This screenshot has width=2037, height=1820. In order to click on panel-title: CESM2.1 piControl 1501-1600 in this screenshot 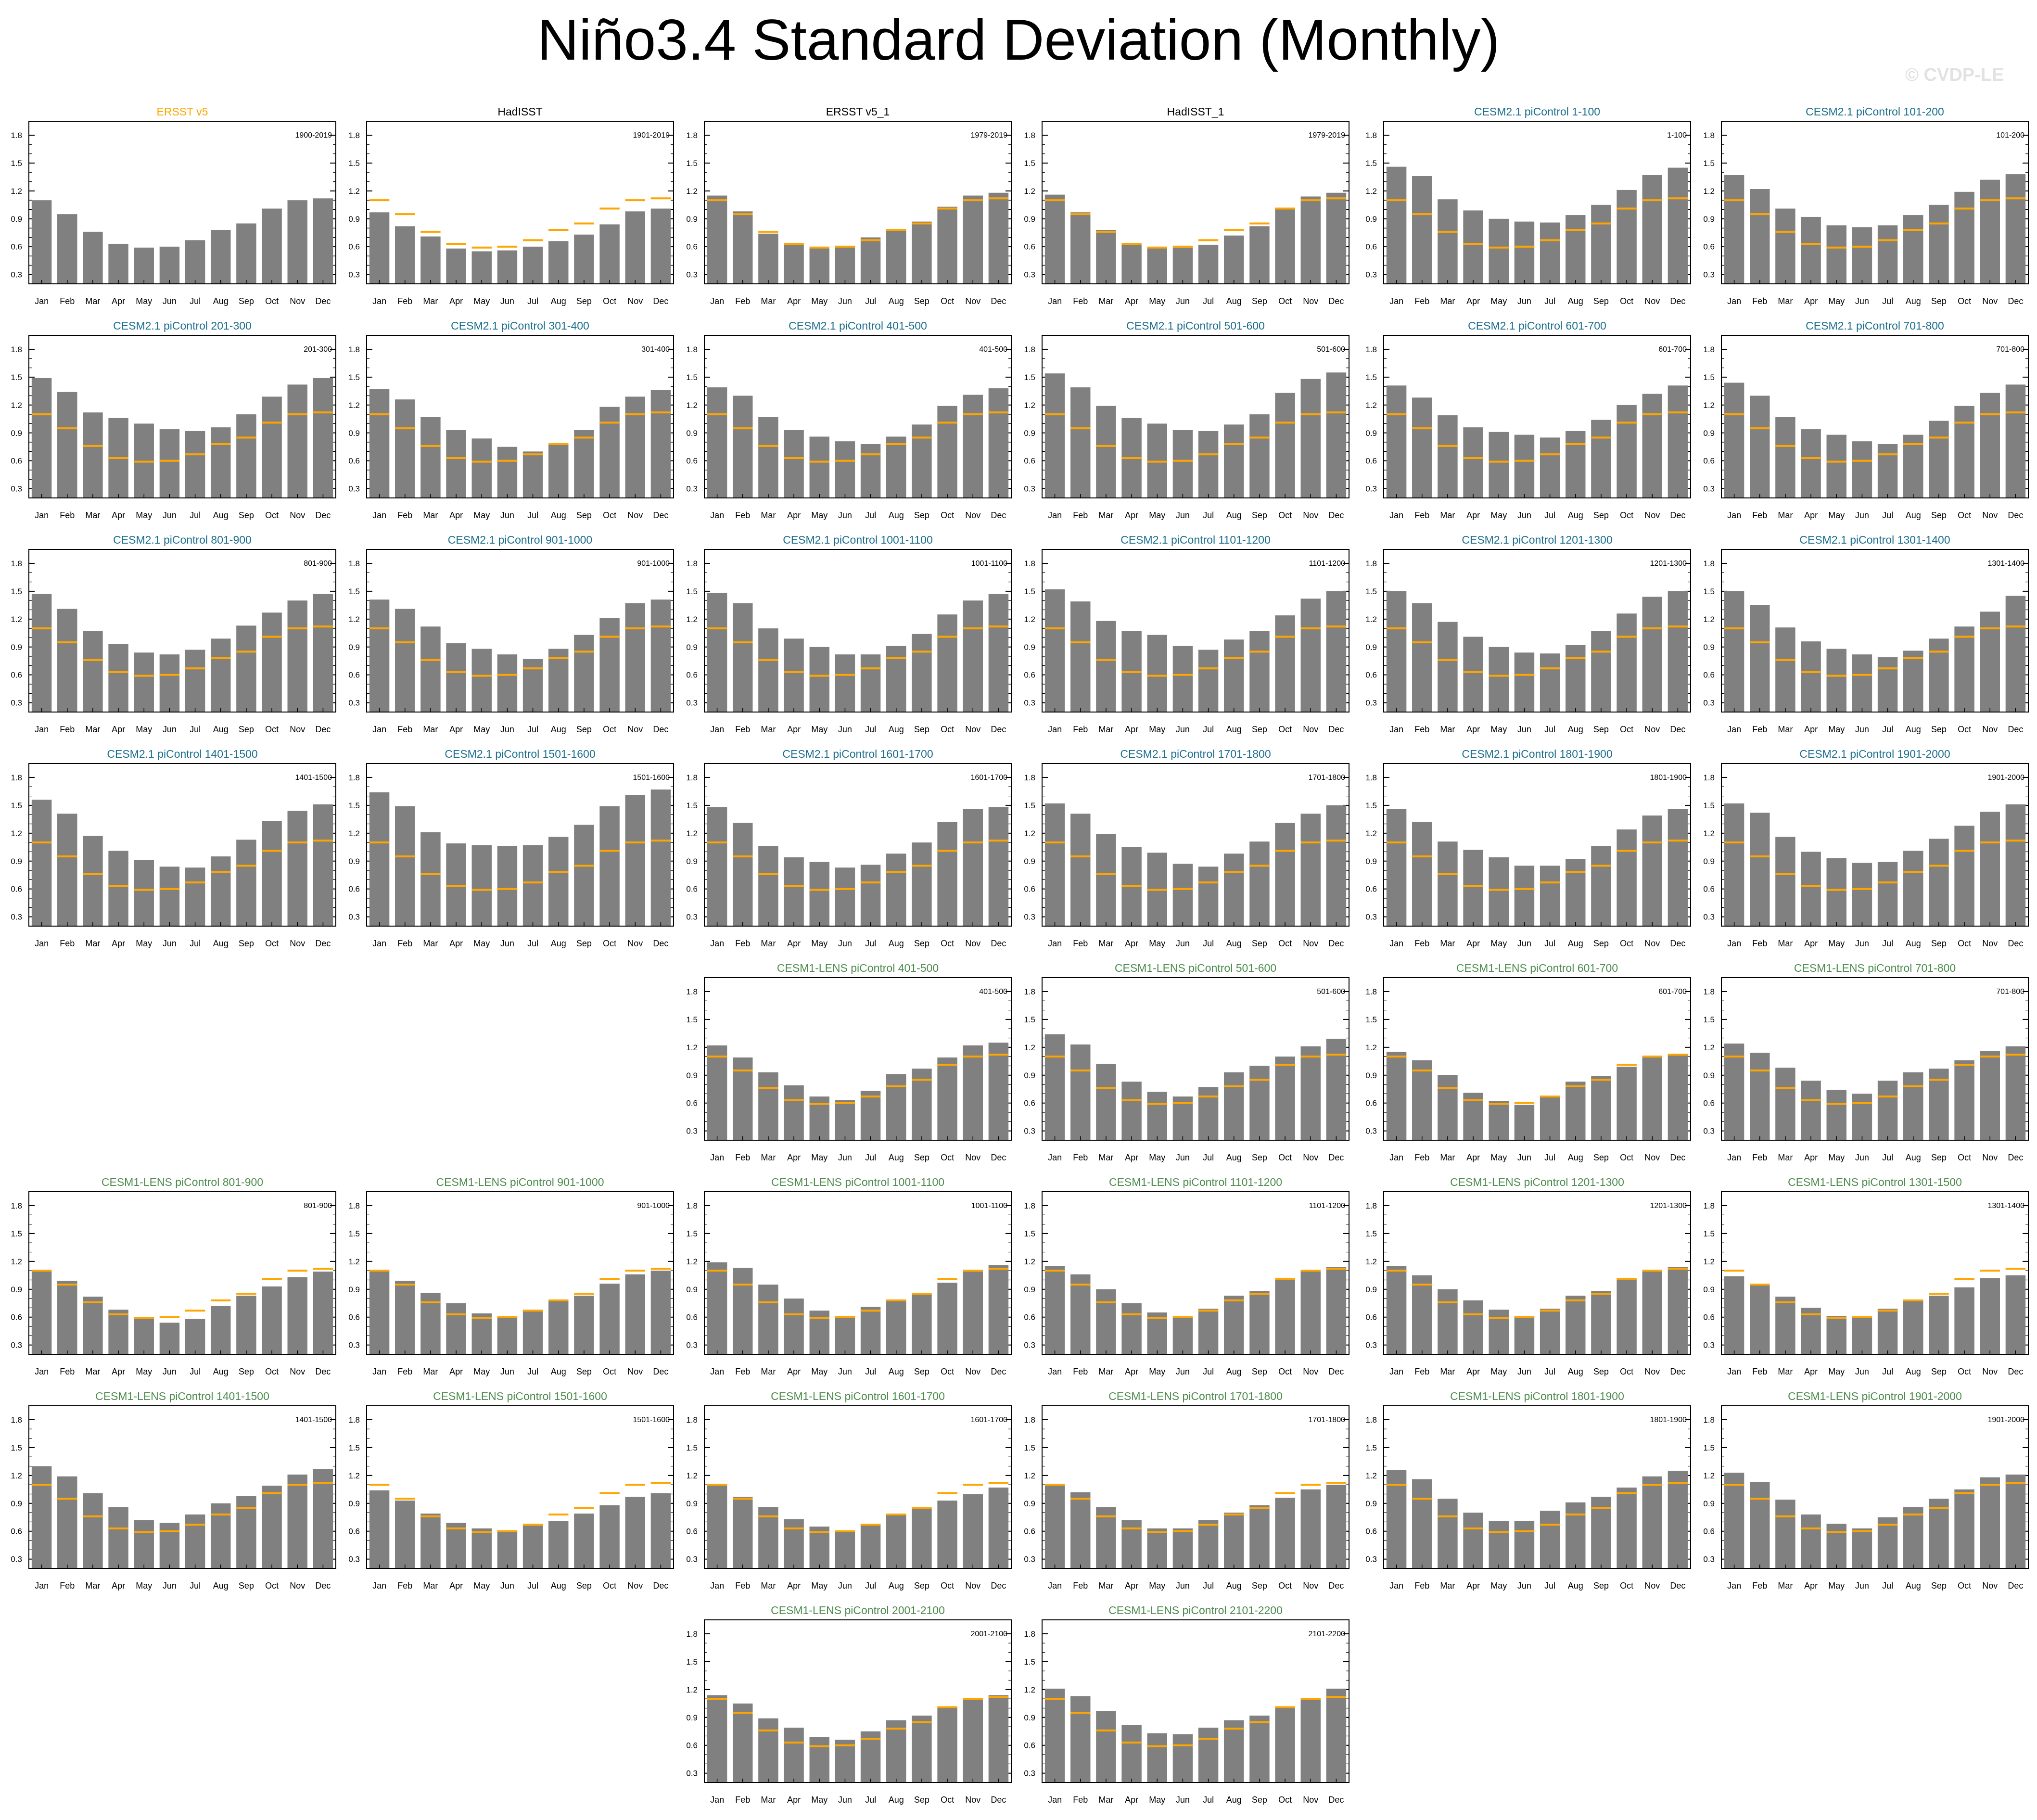, I will do `click(520, 754)`.